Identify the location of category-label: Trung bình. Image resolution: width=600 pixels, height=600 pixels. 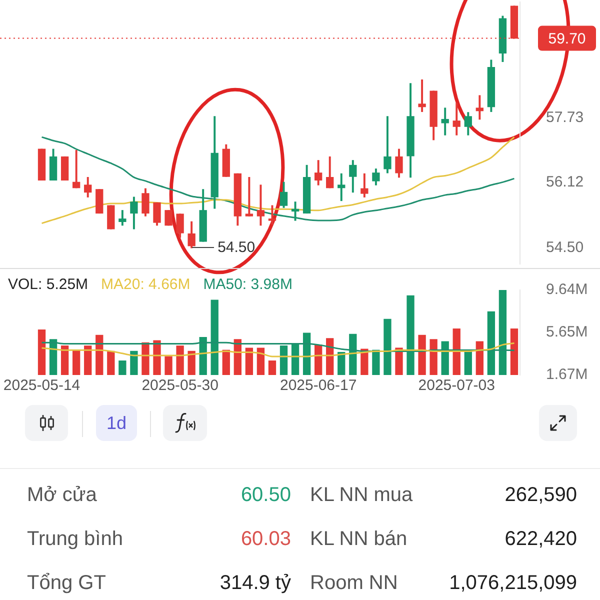
(75, 539).